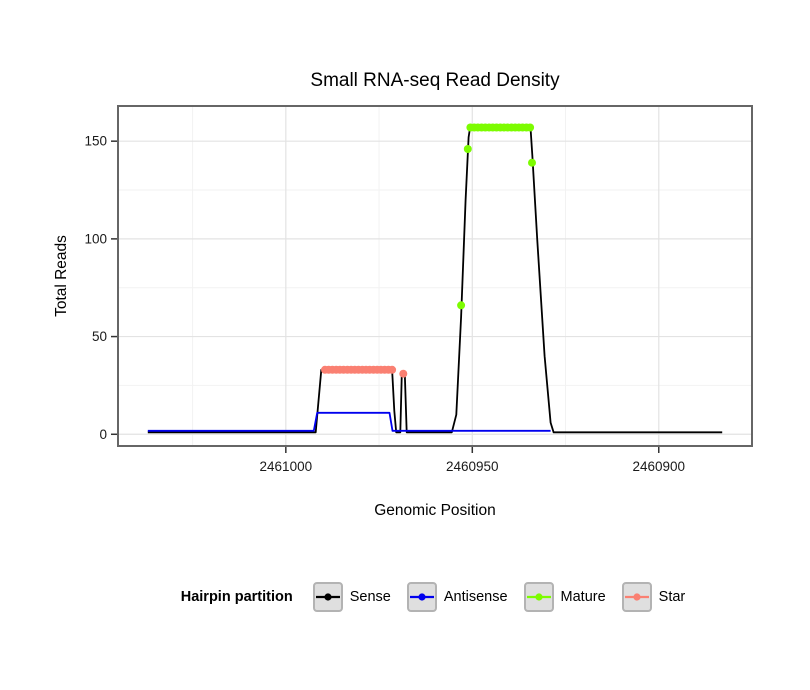 The height and width of the screenshot is (690, 810). What do you see at coordinates (236, 597) in the screenshot?
I see `legend-title: Hairpin partition` at bounding box center [236, 597].